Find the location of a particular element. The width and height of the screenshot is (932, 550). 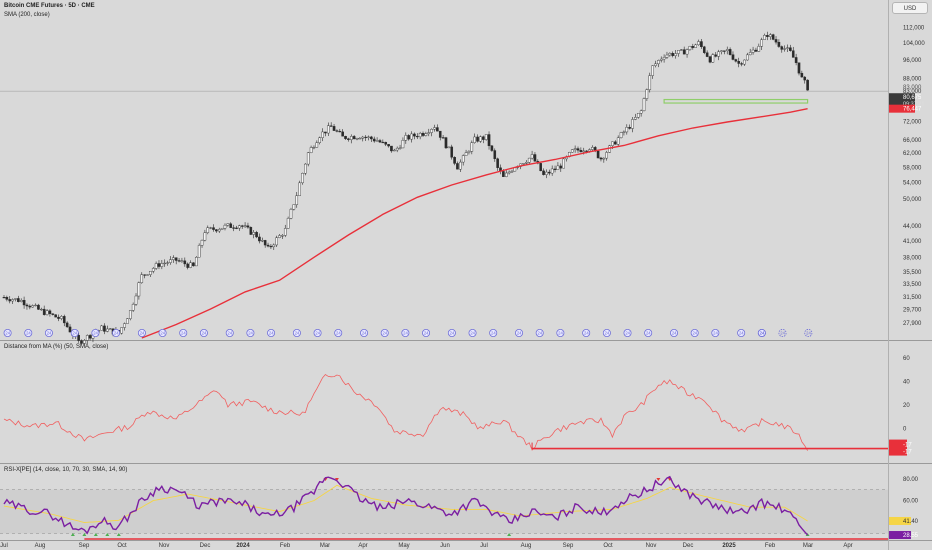

time-tick-label: 2025 is located at coordinates (729, 546).